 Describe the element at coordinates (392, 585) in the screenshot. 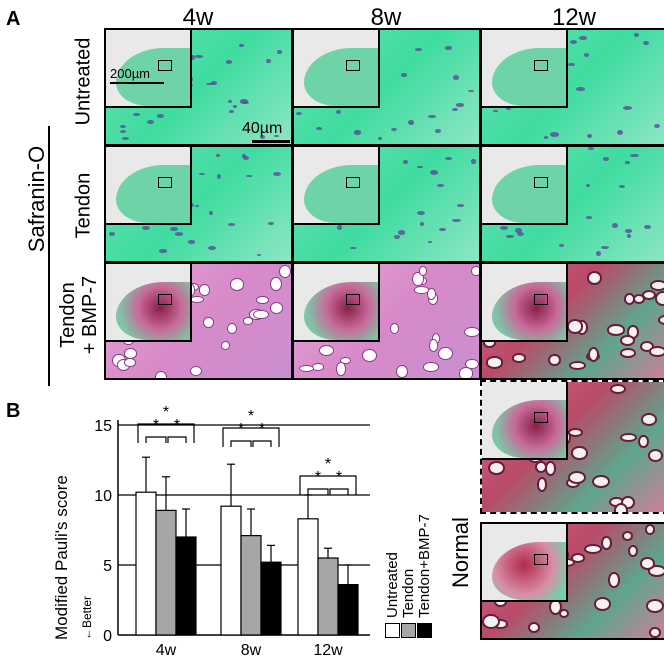

I see `legend-label-untreated: Untreated` at that location.